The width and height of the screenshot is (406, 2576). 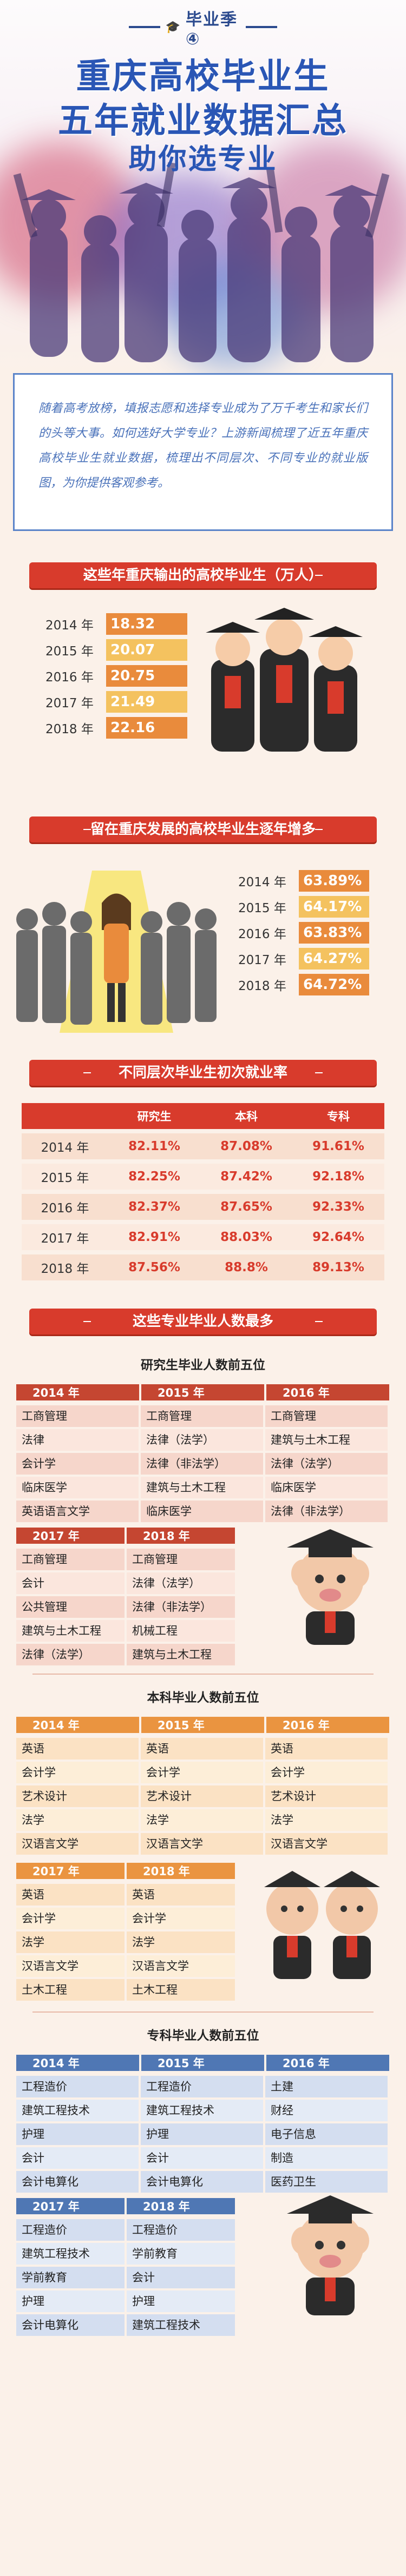 I want to click on table-row: 工商管理 工商管理 工商管理, so click(x=203, y=1416).